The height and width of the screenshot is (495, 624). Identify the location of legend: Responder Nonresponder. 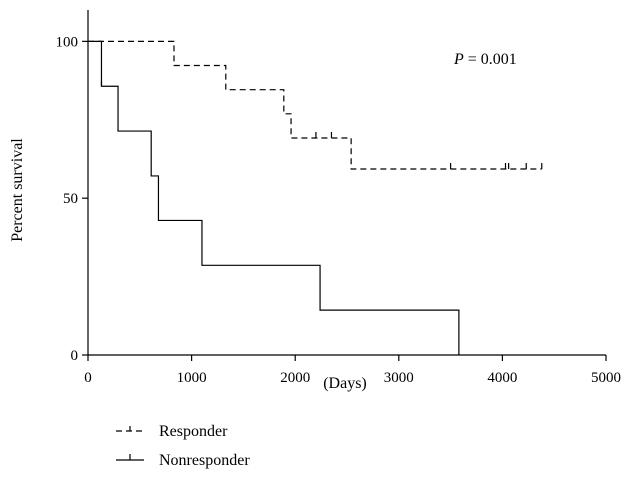
(183, 446).